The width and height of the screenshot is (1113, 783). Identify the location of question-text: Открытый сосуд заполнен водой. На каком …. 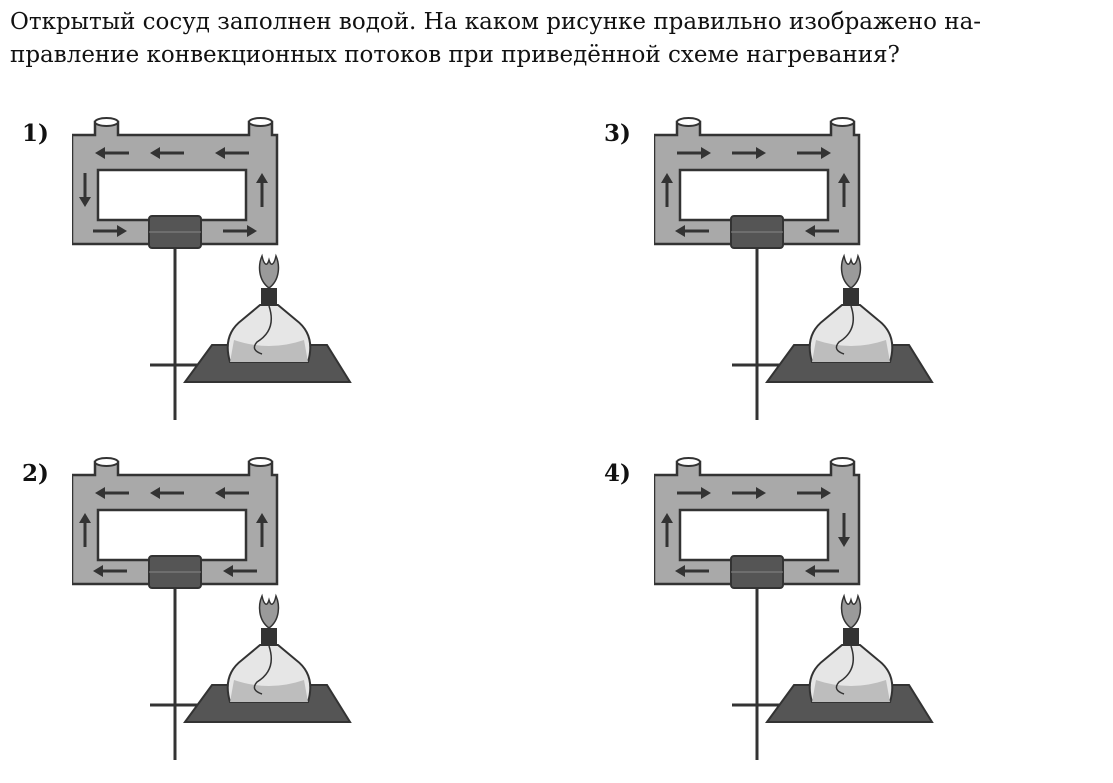
(557, 39).